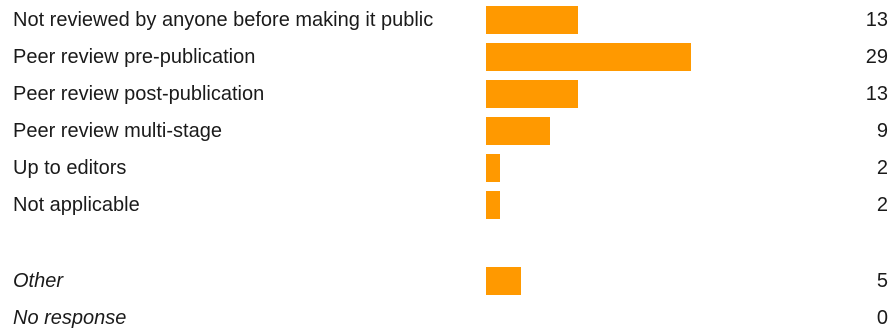 Image resolution: width=892 pixels, height=335 pixels. Describe the element at coordinates (446, 94) in the screenshot. I see `chart-row: Peer review post-publication 13` at that location.